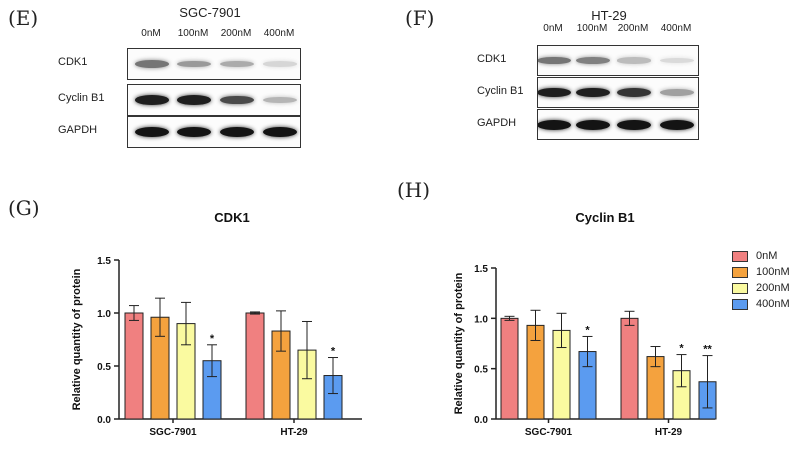 The image size is (800, 452). What do you see at coordinates (773, 288) in the screenshot?
I see `legend-label: 200nM` at bounding box center [773, 288].